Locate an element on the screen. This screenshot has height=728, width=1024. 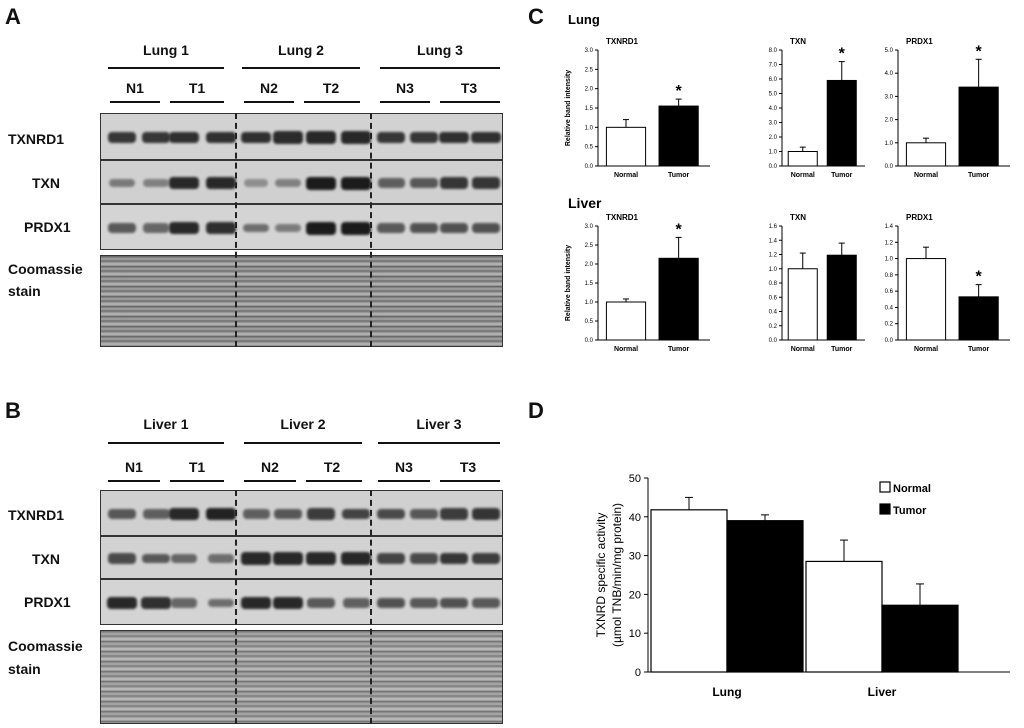
panel-a-stain-label-2: stain is located at coordinates (24, 291).